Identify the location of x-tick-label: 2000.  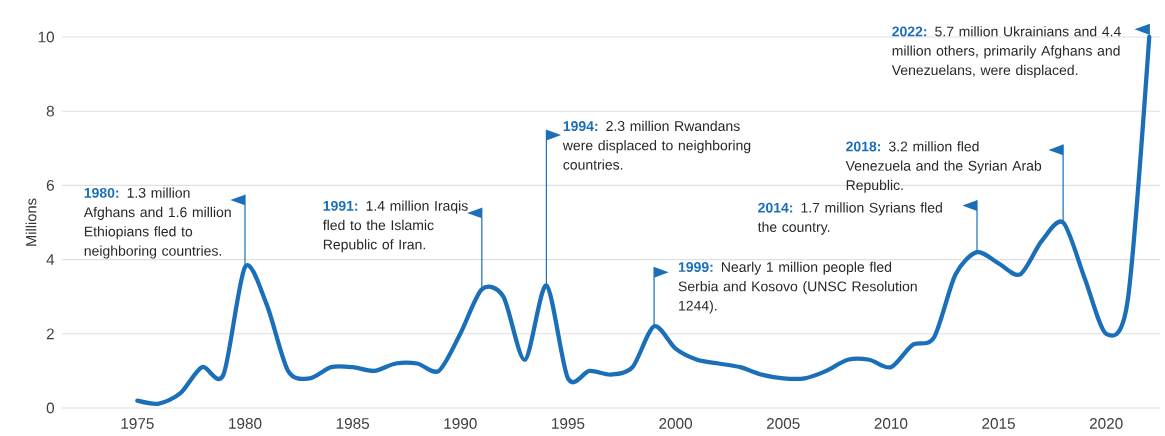
(676, 423).